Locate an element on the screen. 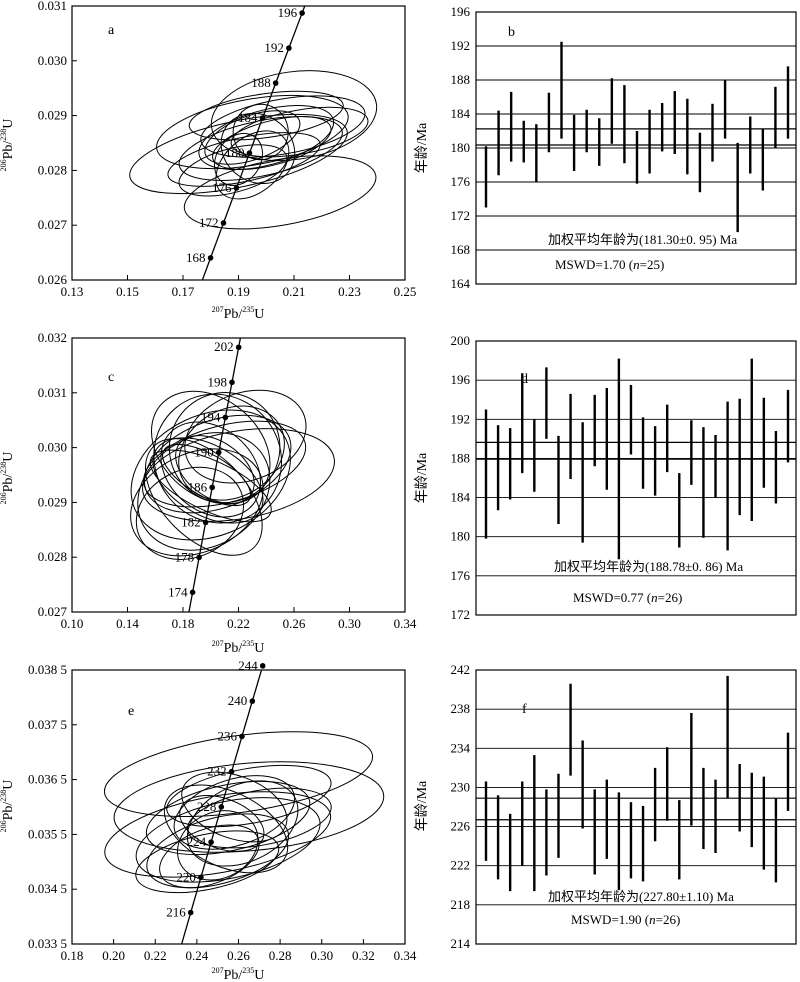 This screenshot has width=800, height=982. panel-d-mswd-label: MSWD=0.77 (n=26) is located at coordinates (627, 597).